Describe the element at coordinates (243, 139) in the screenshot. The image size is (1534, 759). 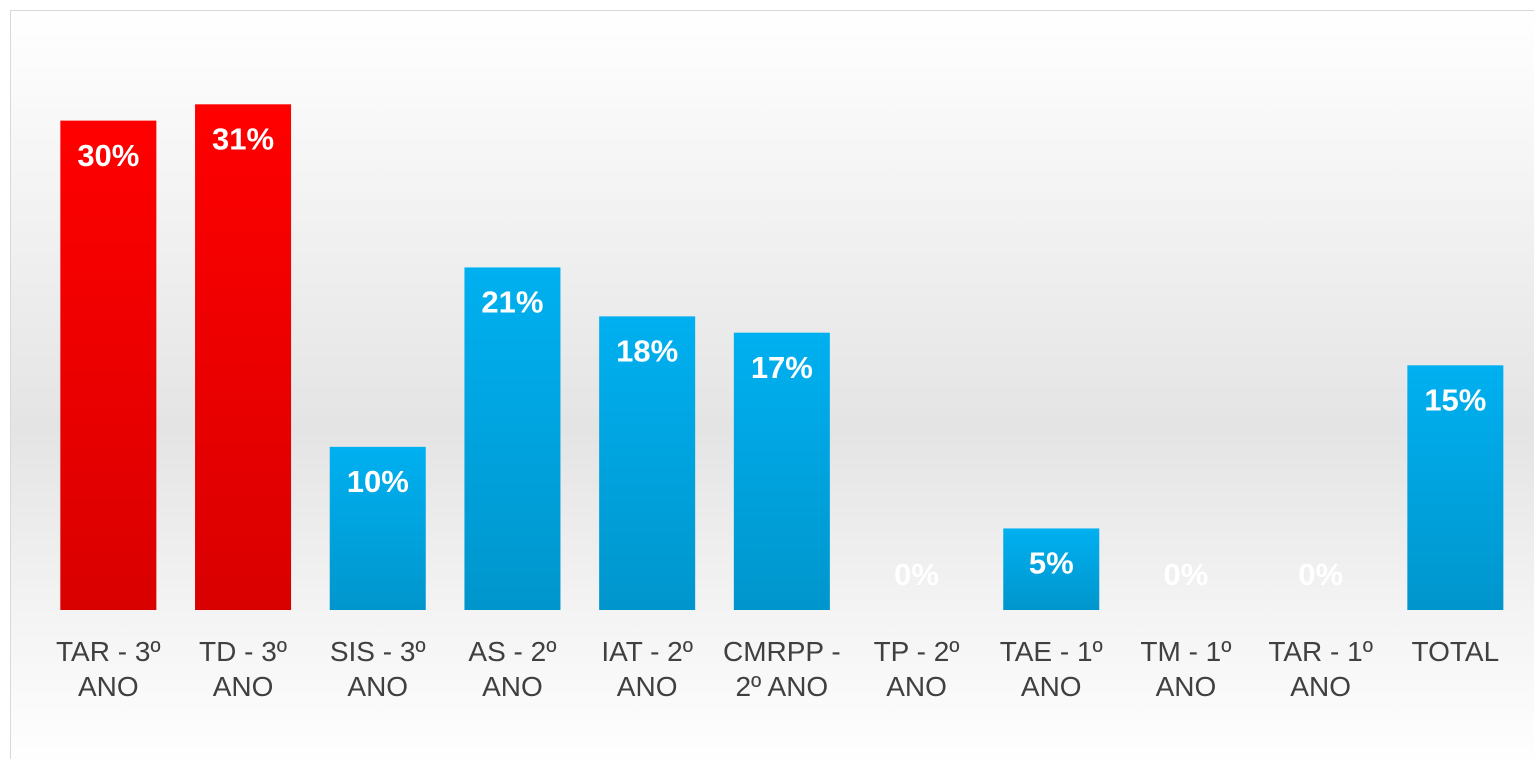
I see `data-label: 31%` at that location.